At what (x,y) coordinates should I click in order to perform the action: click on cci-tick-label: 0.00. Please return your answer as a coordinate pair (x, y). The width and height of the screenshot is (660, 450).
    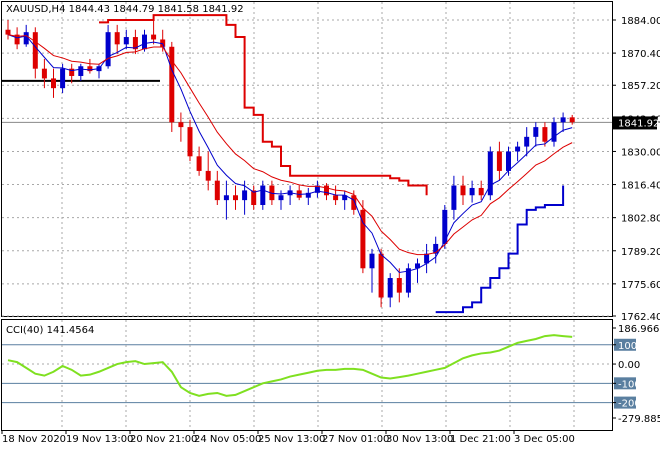
    Looking at the image, I should click on (629, 365).